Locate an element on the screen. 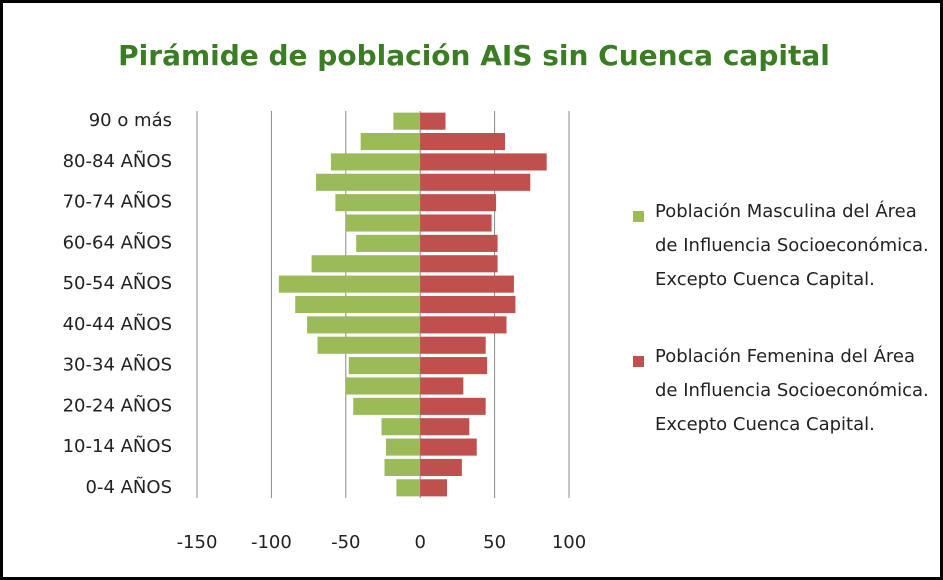  y-tick-label: 20-24 AÑOS is located at coordinates (117, 405).